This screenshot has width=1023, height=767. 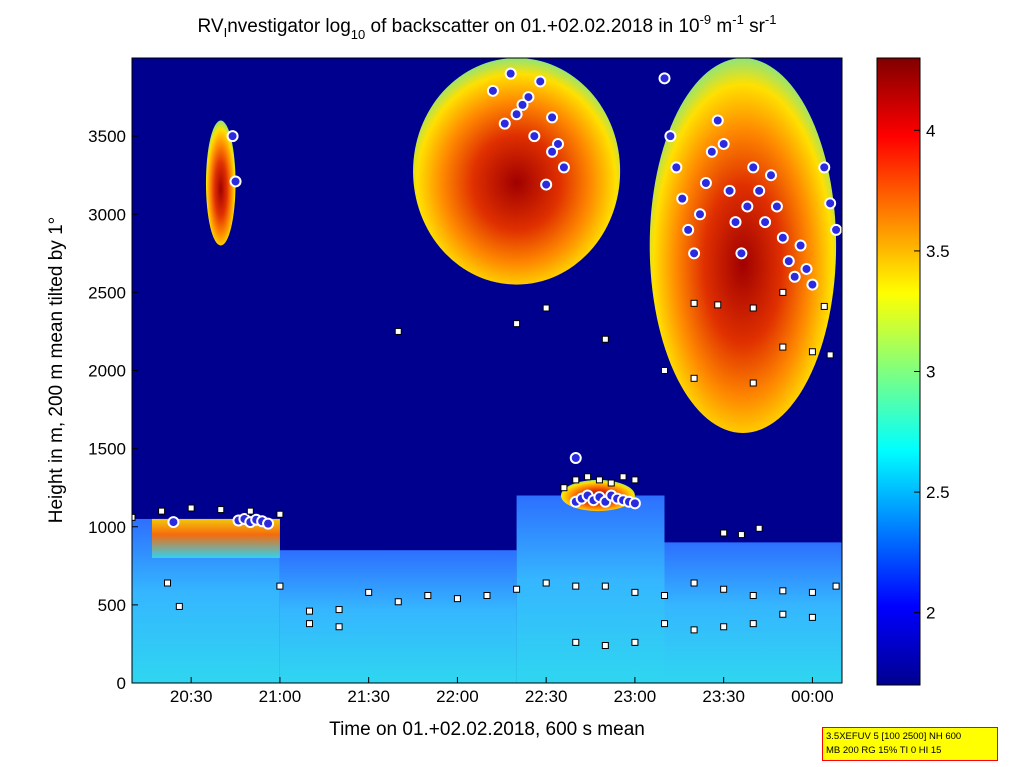 I want to click on y-tick-label-7: 3500, so click(x=107, y=136).